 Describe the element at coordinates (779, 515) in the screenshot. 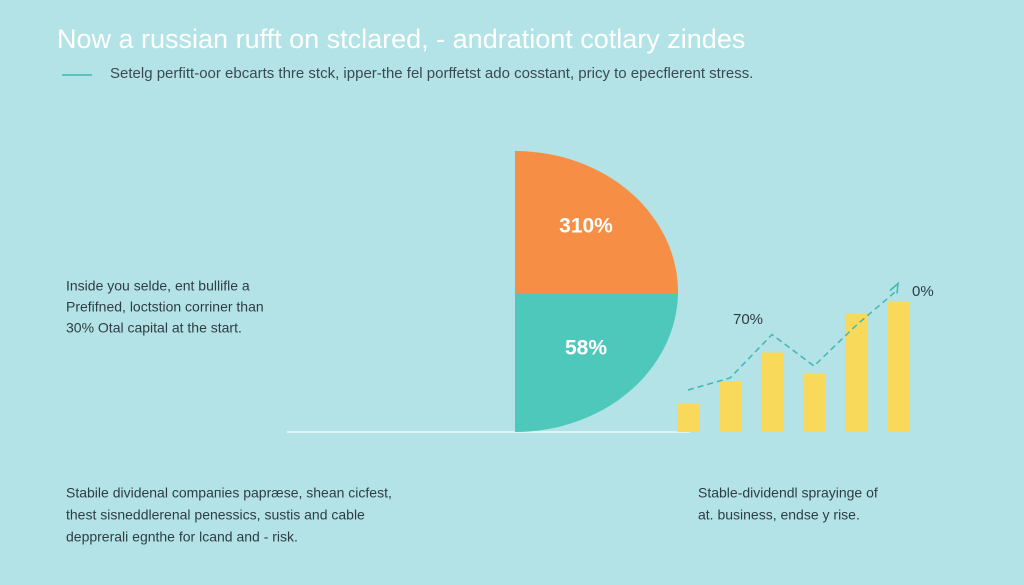

I see `bottom-right-note: at. business, endse y rise.` at that location.